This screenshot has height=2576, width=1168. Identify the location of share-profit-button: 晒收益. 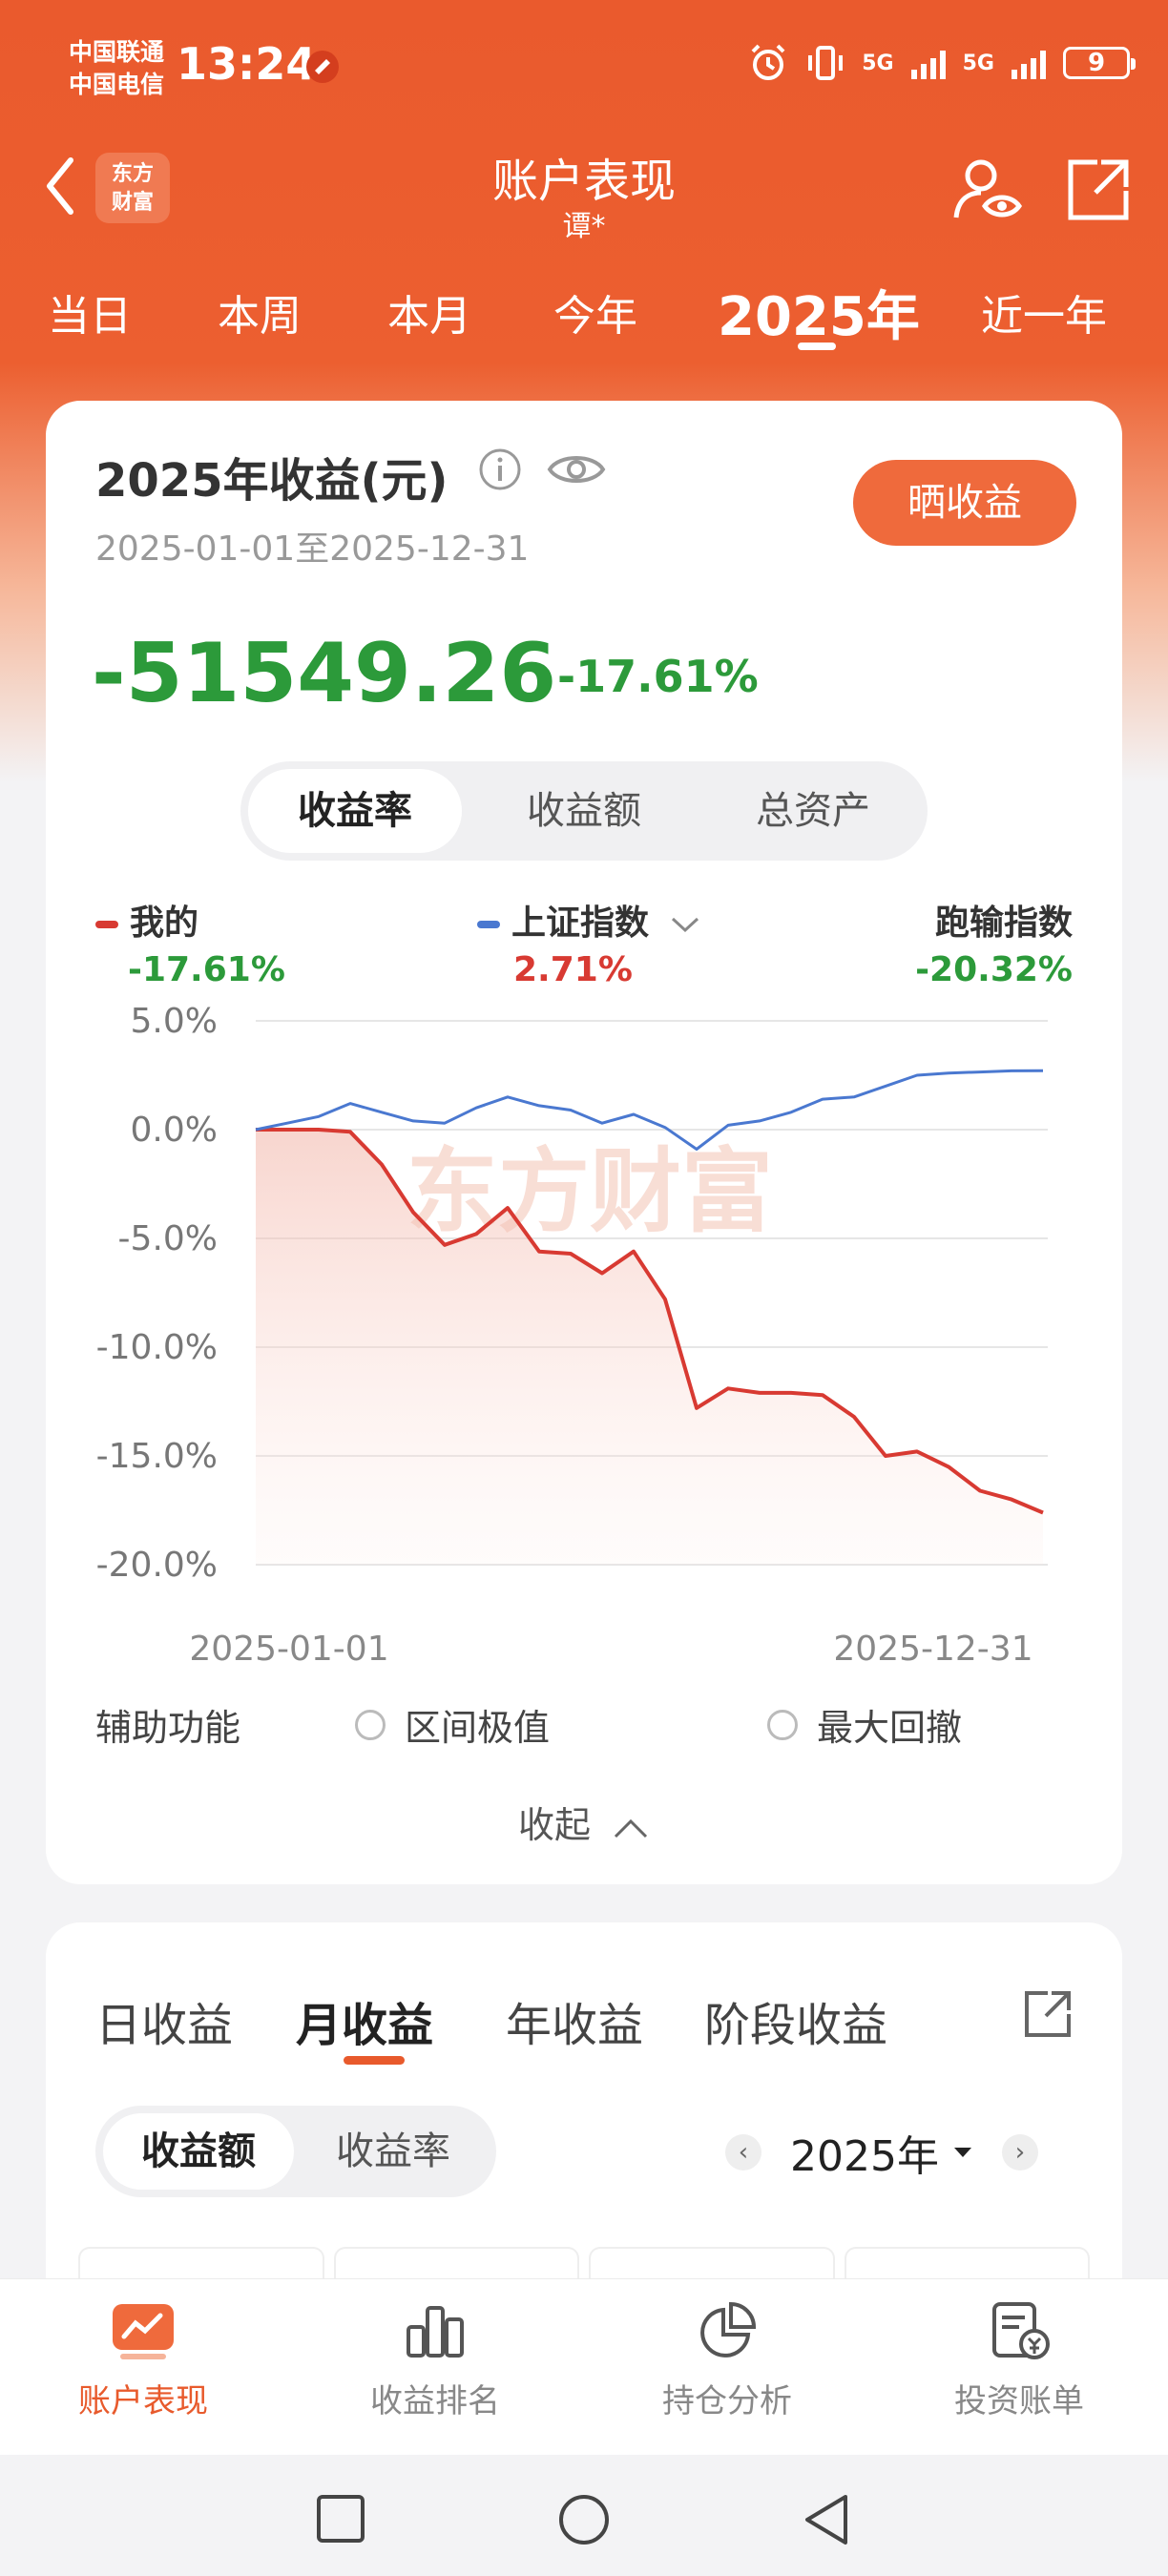
(964, 503).